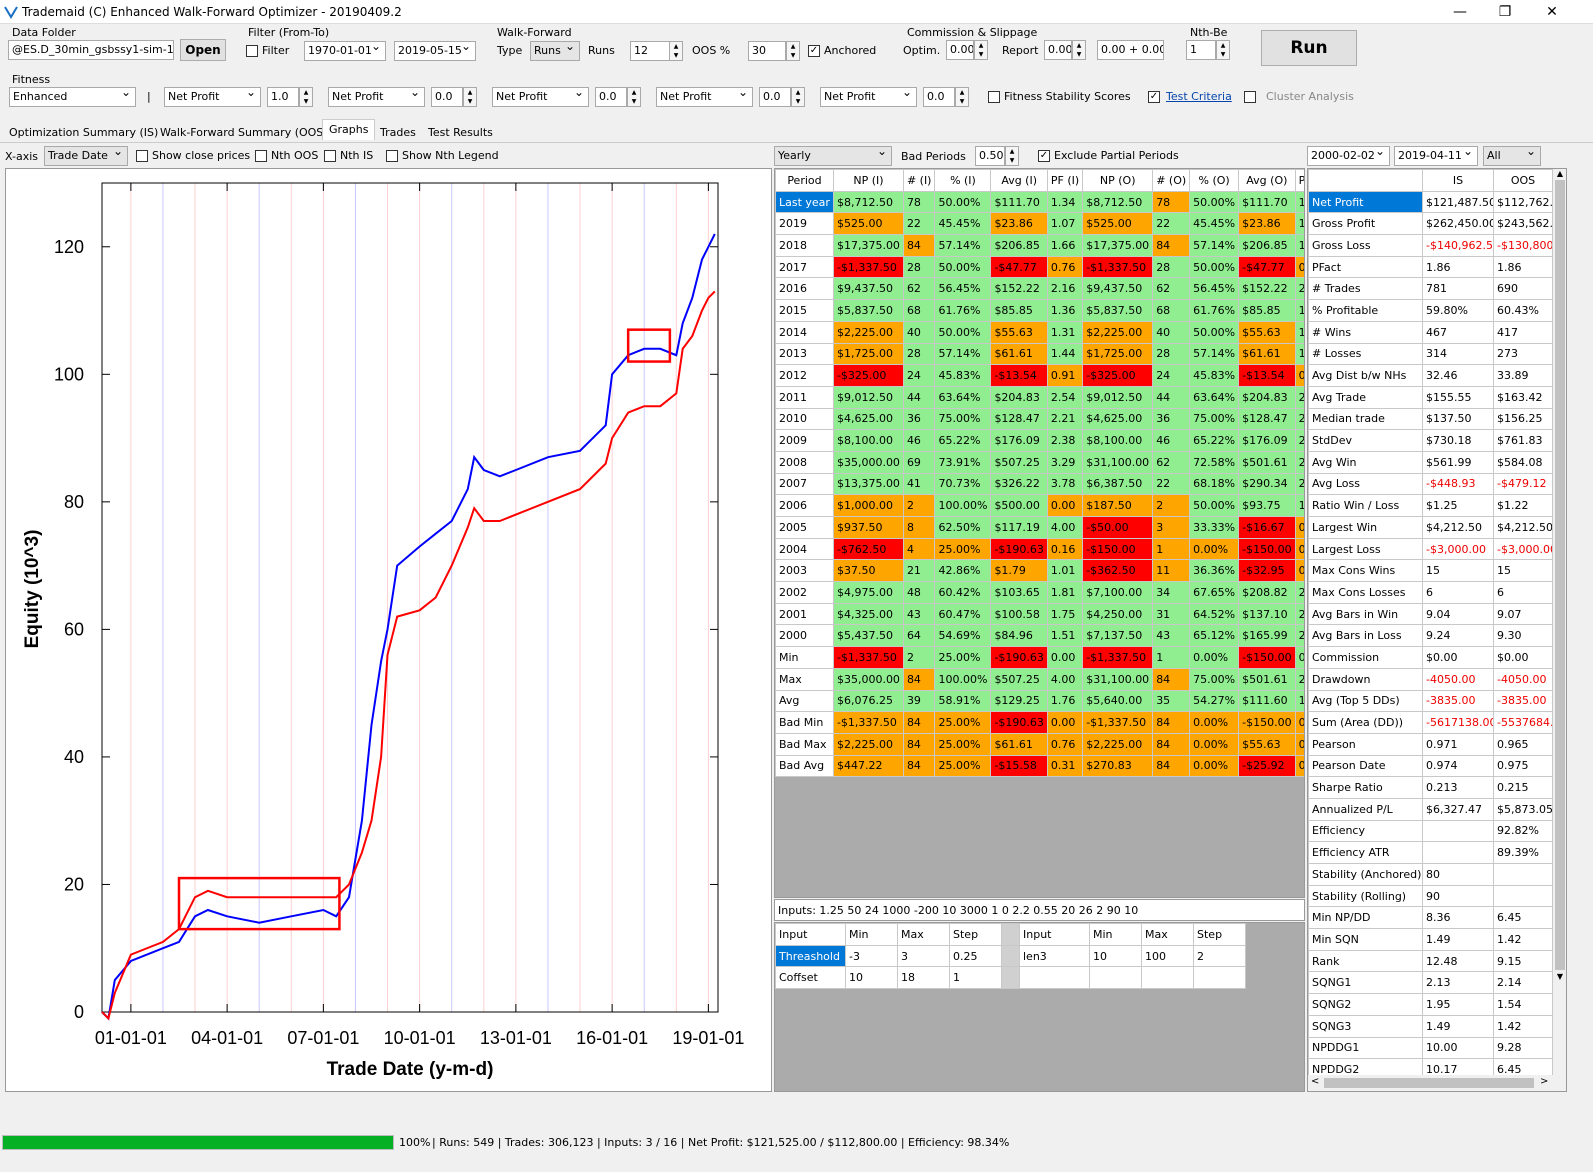  I want to click on close-icon: ✕, so click(1552, 12).